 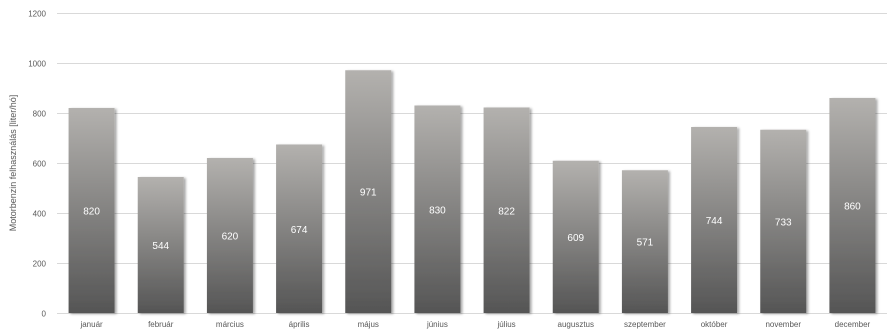 What do you see at coordinates (44, 314) in the screenshot?
I see `y-tick-label: 0` at bounding box center [44, 314].